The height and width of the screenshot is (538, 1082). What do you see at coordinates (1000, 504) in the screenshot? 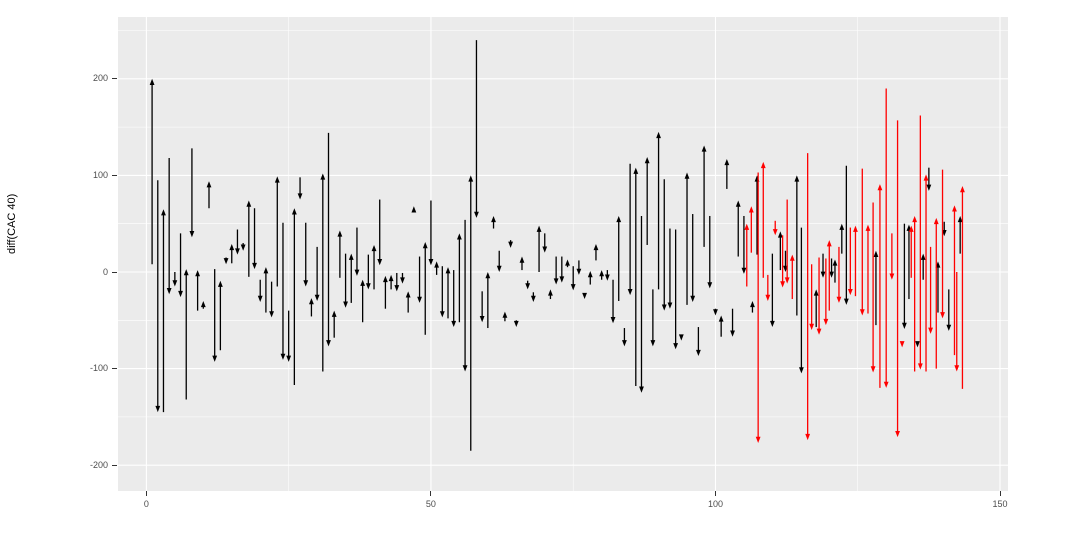
I see `x-tick-label: 150` at bounding box center [1000, 504].